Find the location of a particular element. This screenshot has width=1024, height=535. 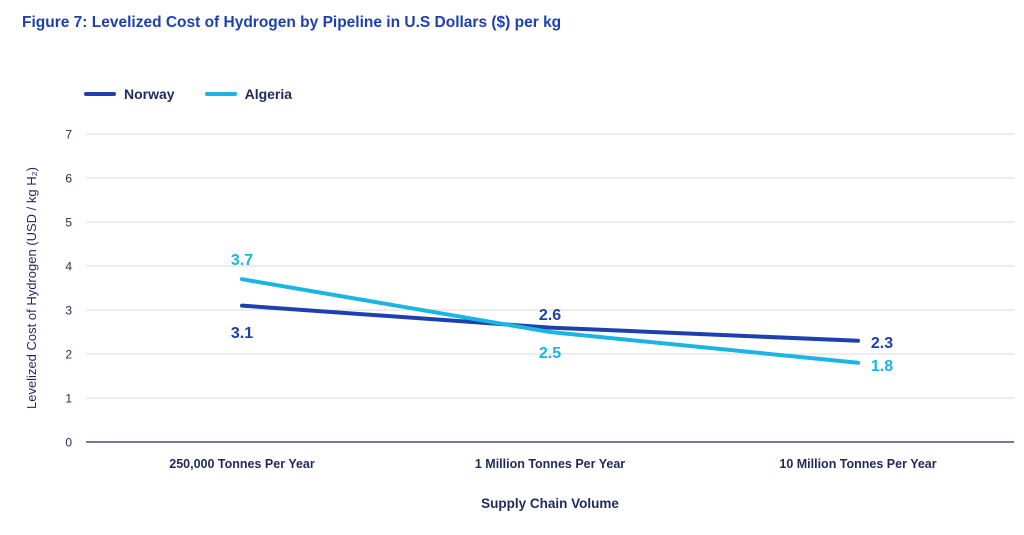

data-label-algeria: 3.7 is located at coordinates (242, 260).